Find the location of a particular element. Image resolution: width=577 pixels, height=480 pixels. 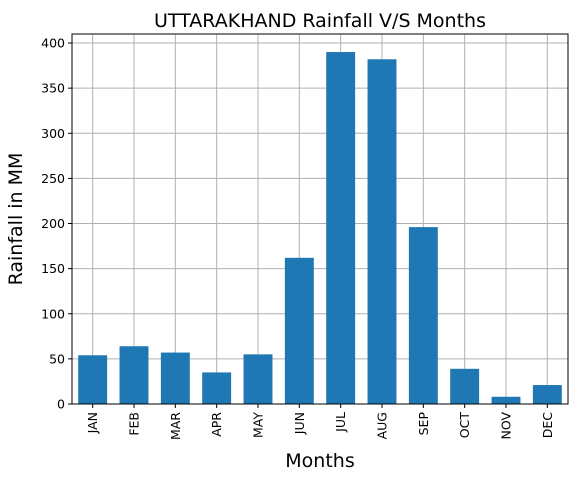

bar-dec is located at coordinates (547, 394).